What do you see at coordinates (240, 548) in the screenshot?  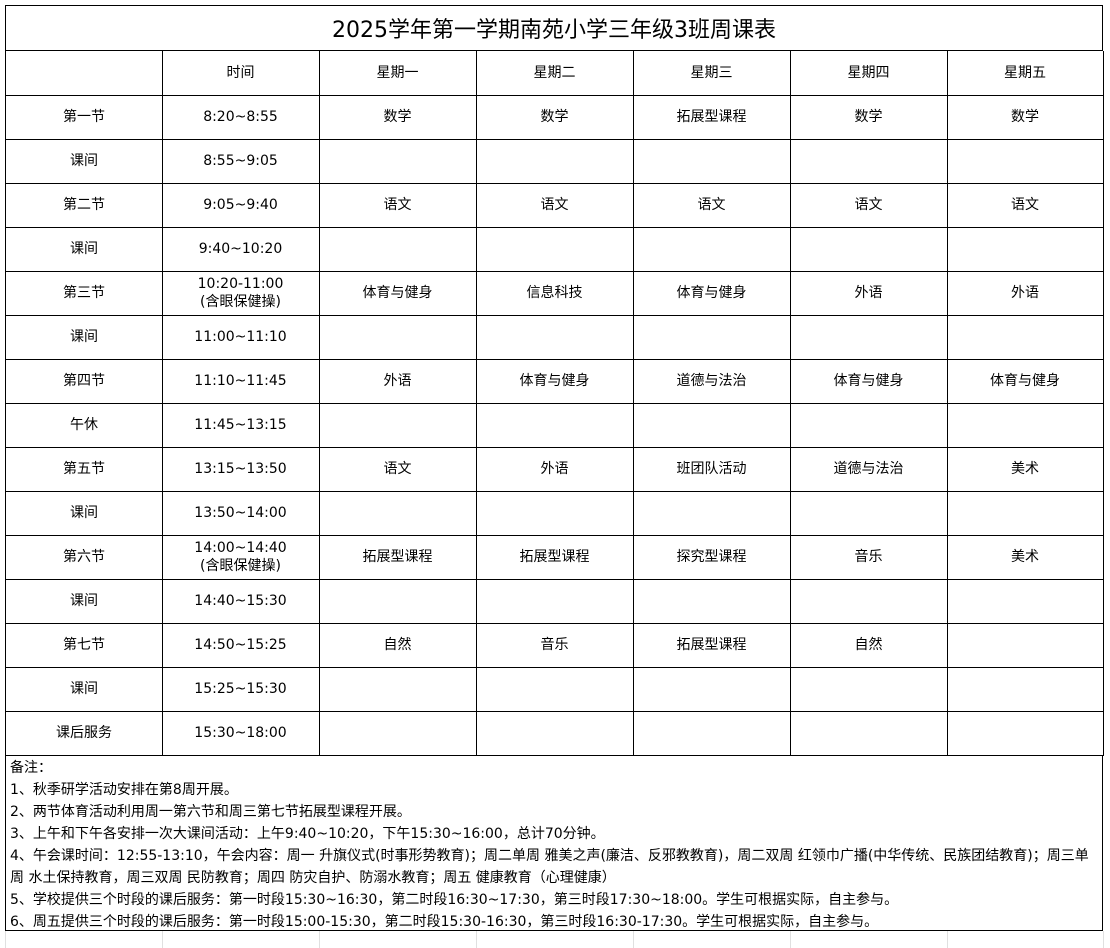 I see `time-text: 14:00~14:40` at bounding box center [240, 548].